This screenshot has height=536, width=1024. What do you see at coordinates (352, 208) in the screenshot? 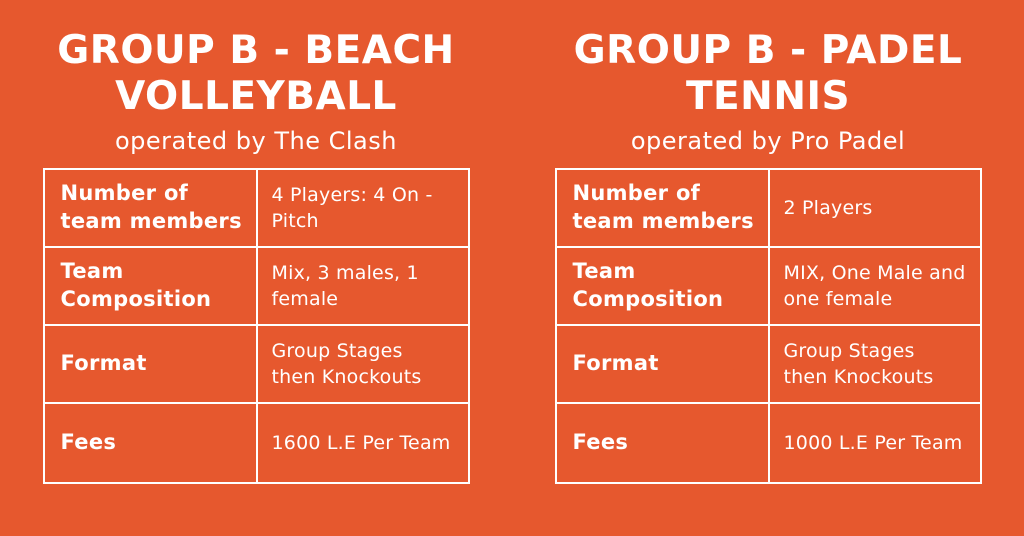
I see `row-value: 4 Players: 4 On - Pitch` at bounding box center [352, 208].